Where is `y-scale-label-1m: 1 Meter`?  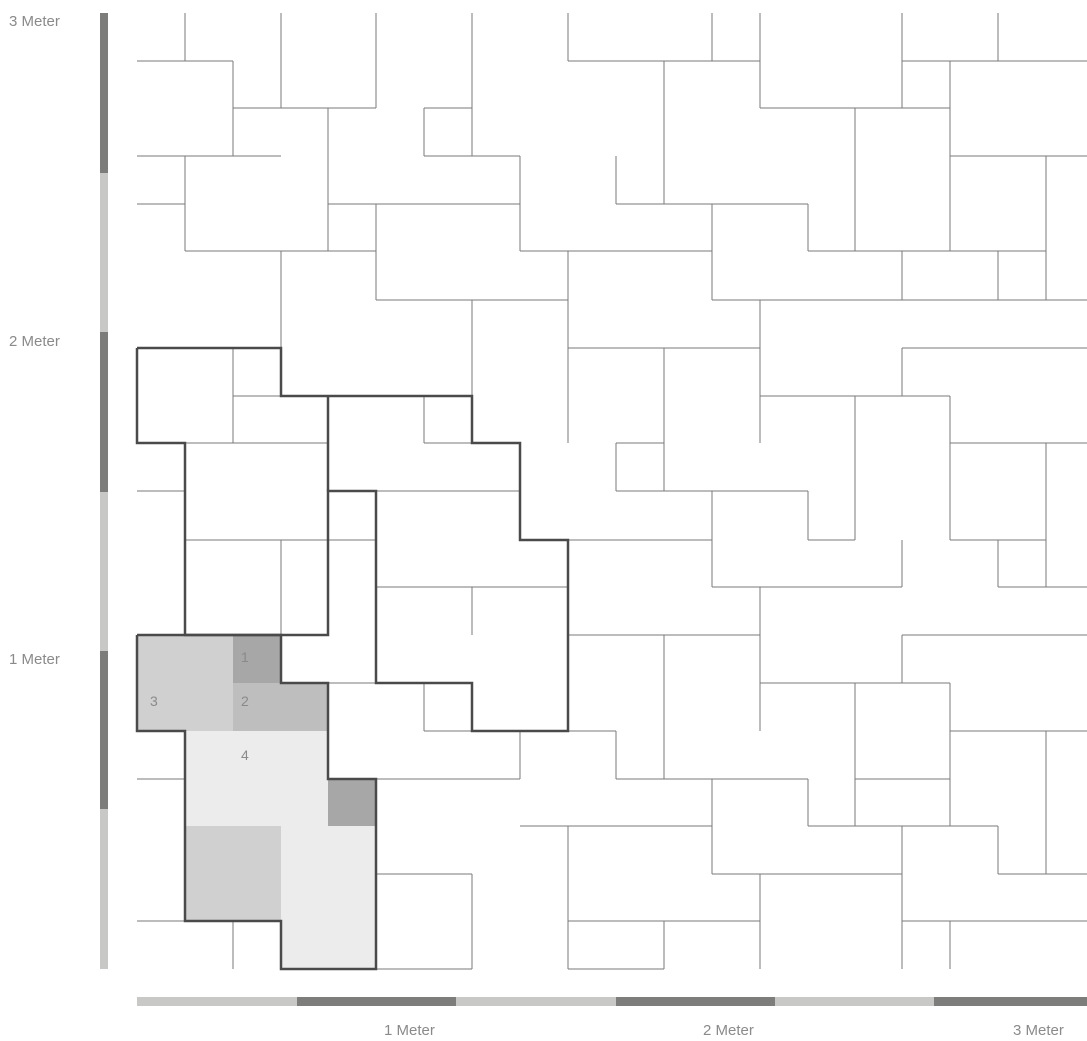
y-scale-label-1m: 1 Meter is located at coordinates (34, 659).